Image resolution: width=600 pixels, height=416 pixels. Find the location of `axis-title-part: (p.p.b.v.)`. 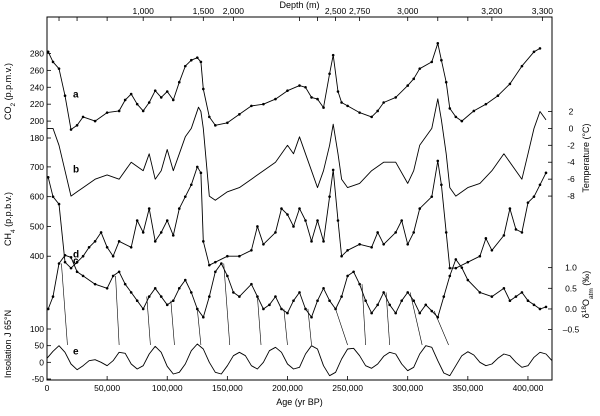

axis-title-part: (p.p.b.v.) is located at coordinates (8, 210).